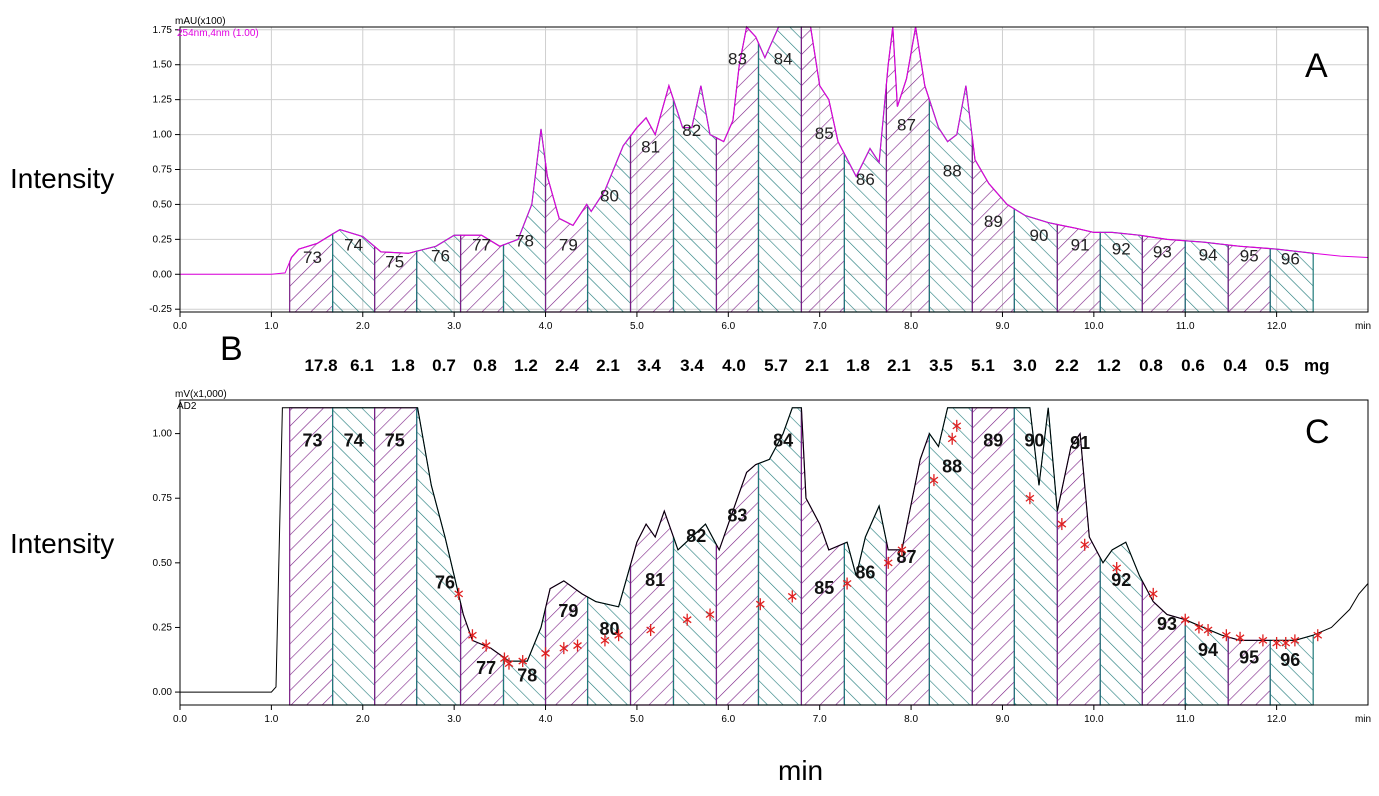 This screenshot has width=1379, height=796. Describe the element at coordinates (482, 654) in the screenshot. I see `fraction-77-area` at that location.